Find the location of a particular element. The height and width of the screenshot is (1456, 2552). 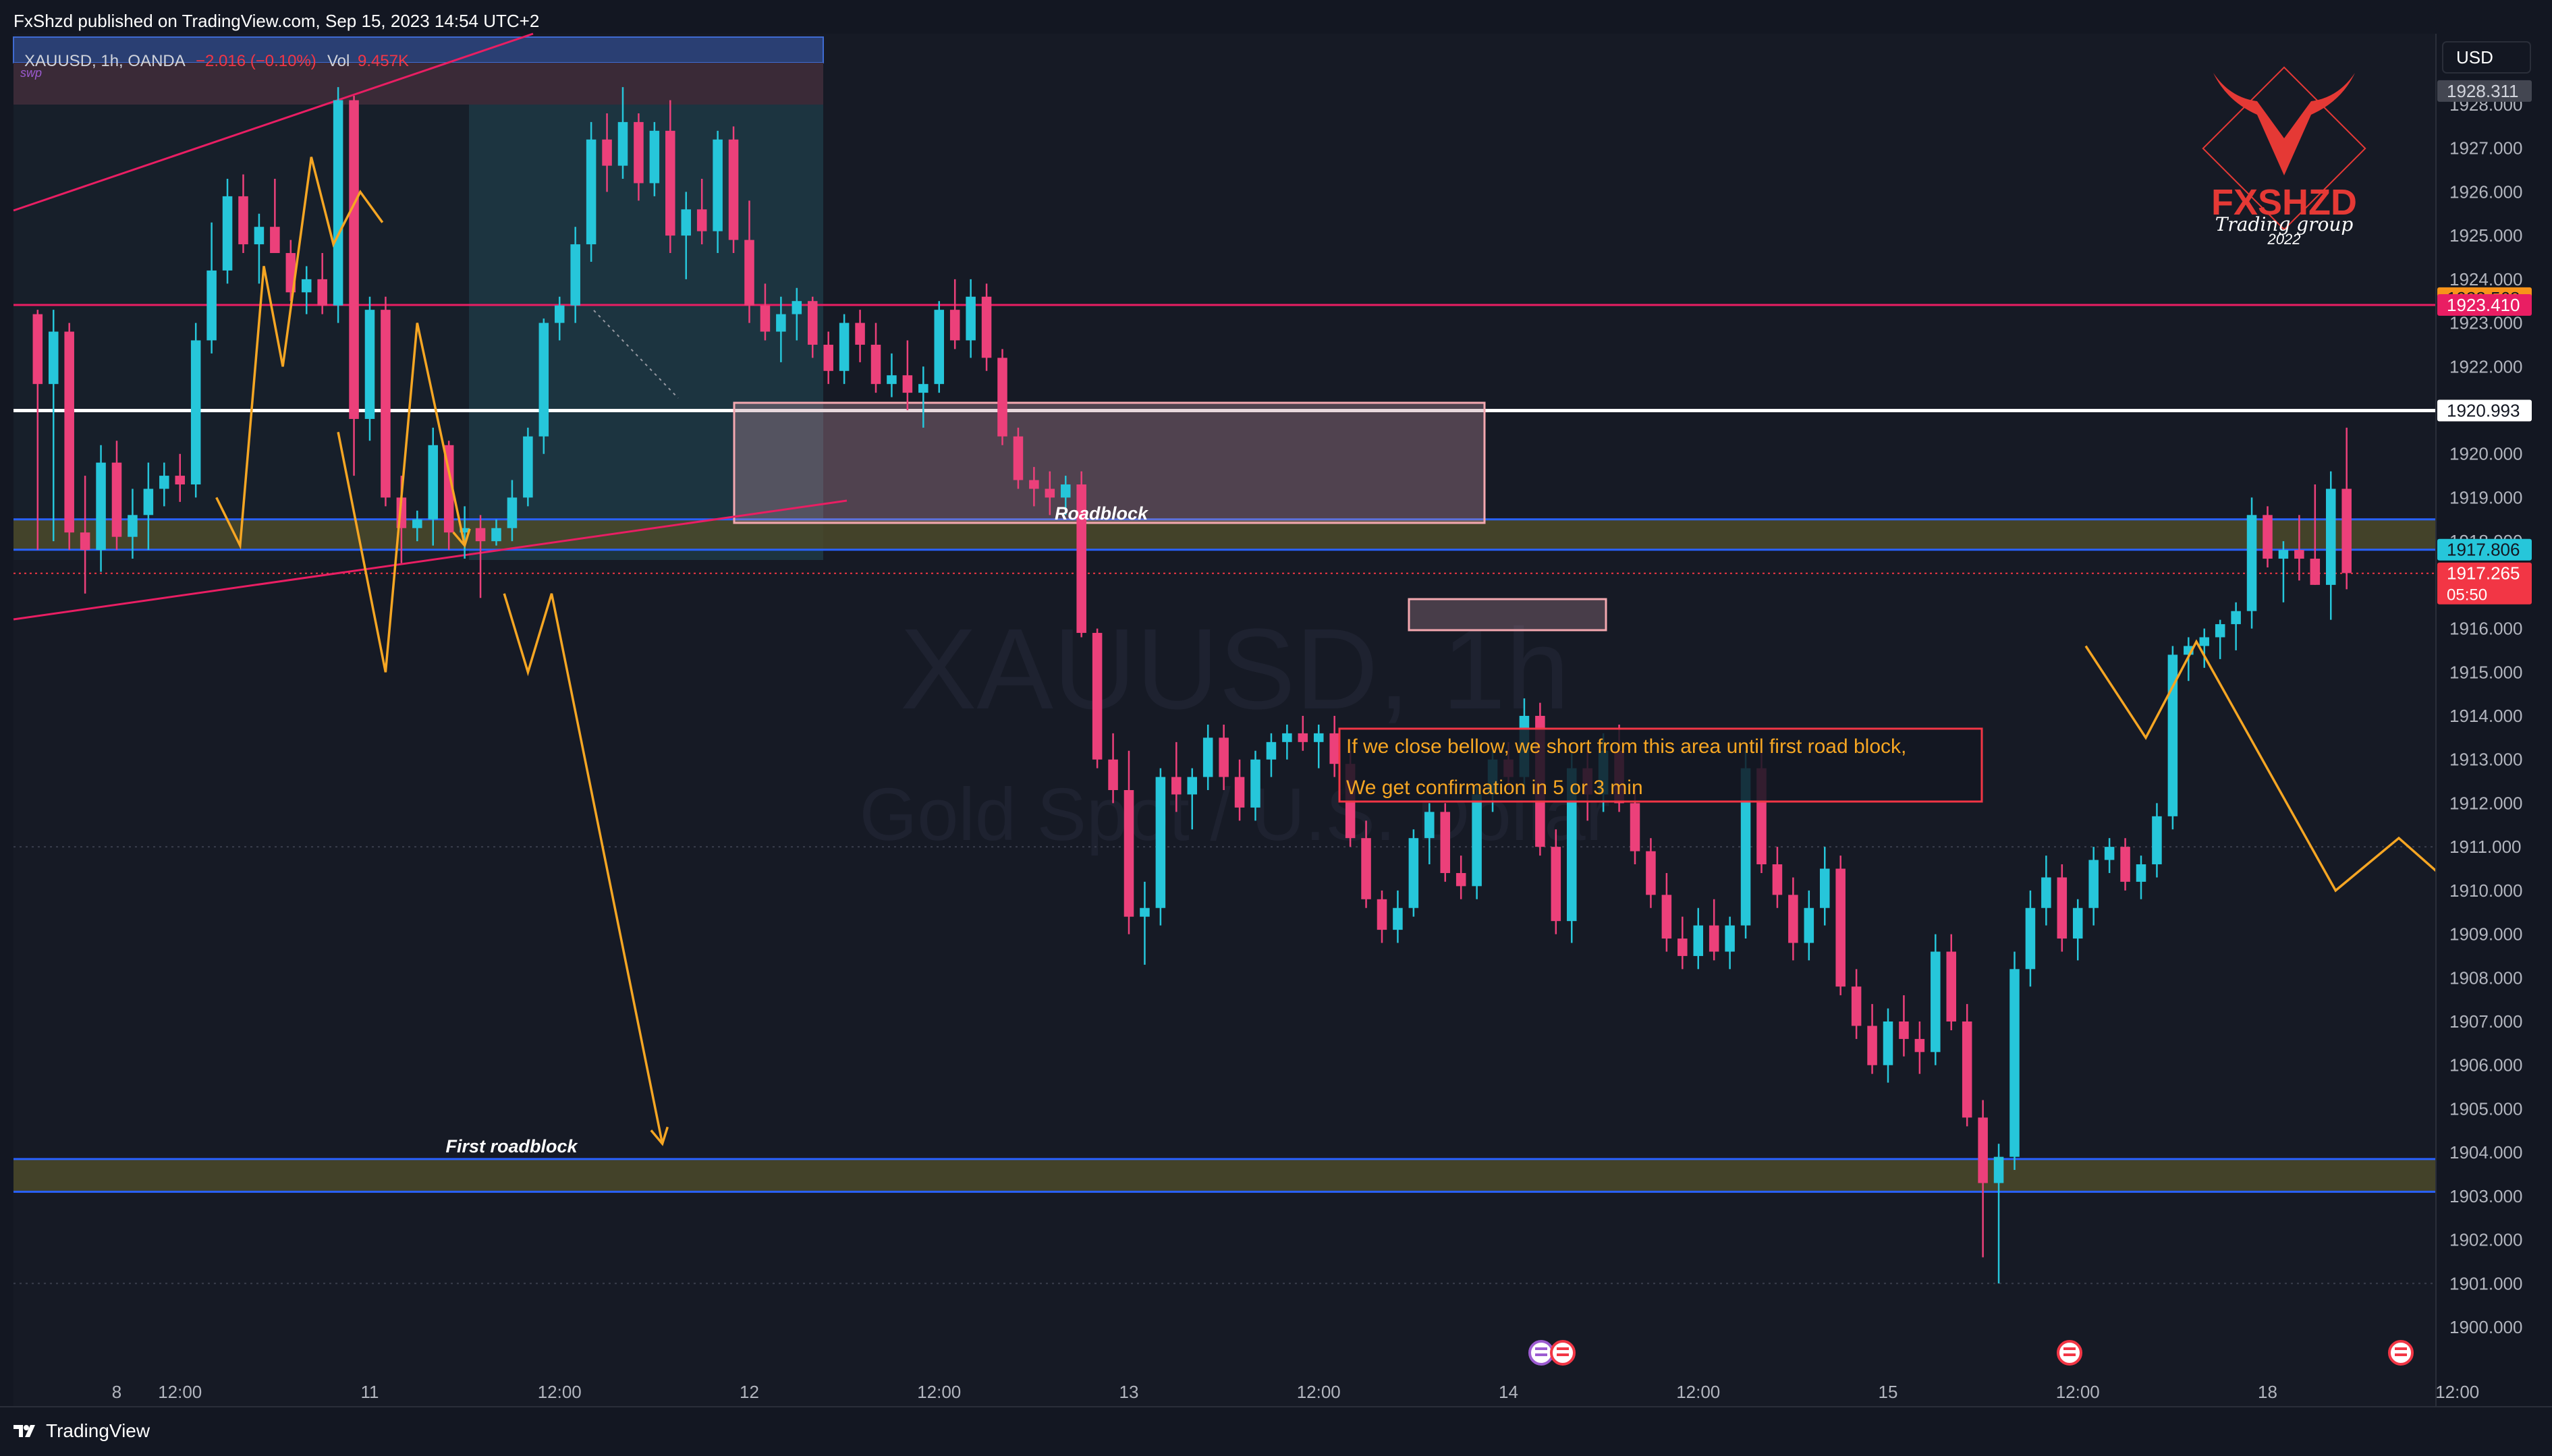

rising-channel-top is located at coordinates (273, 122).